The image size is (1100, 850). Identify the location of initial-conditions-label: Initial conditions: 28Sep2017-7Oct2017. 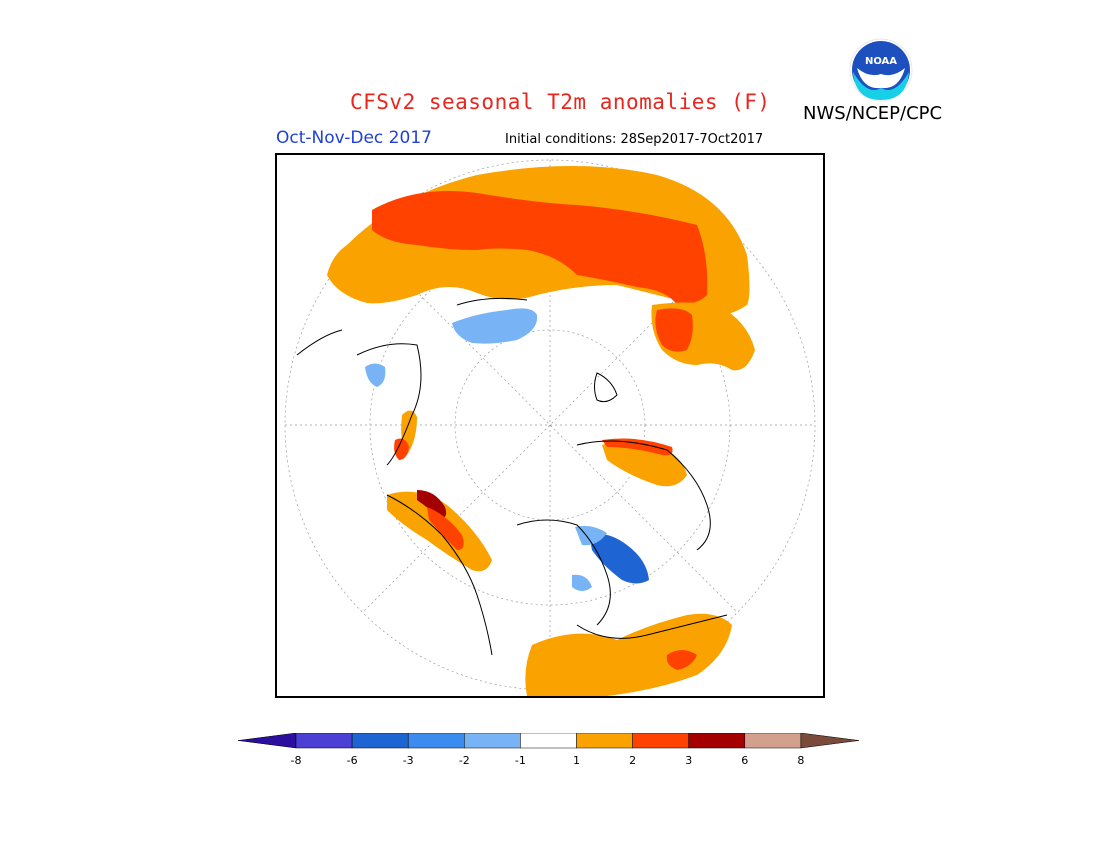
(634, 139).